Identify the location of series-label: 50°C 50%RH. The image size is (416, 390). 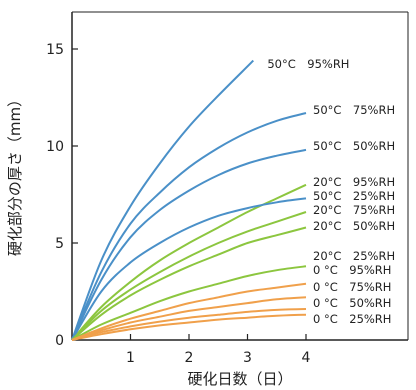
(354, 146).